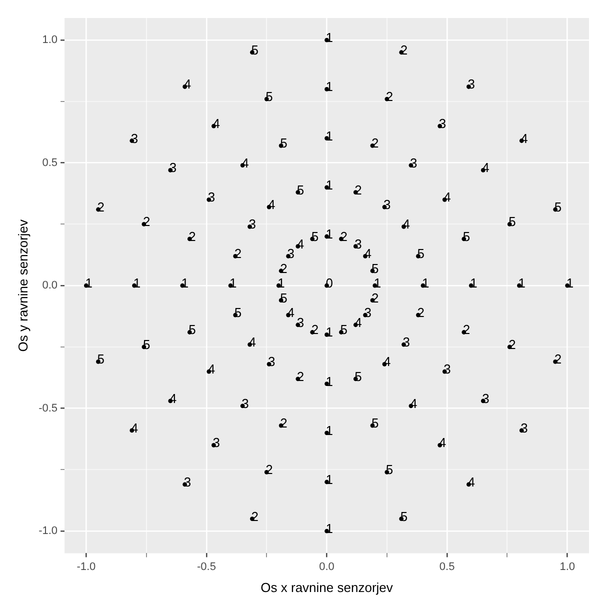 The image size is (611, 610). What do you see at coordinates (48, 408) in the screenshot?
I see `y-tick-label: -0.5` at bounding box center [48, 408].